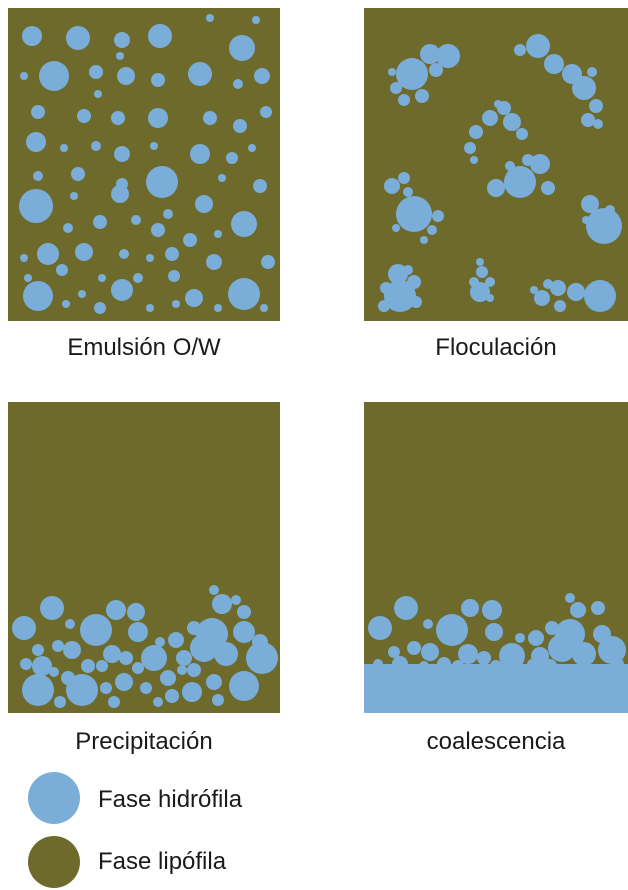  What do you see at coordinates (54, 798) in the screenshot?
I see `legend-hydrophilic-swatch` at bounding box center [54, 798].